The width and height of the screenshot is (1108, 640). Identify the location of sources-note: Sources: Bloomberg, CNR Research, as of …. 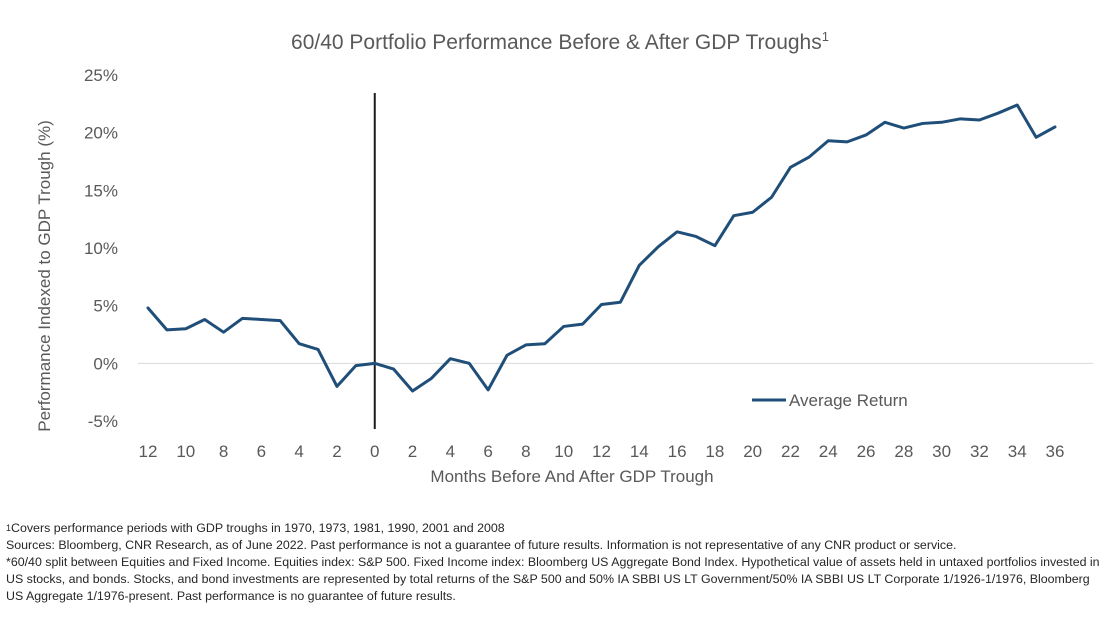
(481, 545).